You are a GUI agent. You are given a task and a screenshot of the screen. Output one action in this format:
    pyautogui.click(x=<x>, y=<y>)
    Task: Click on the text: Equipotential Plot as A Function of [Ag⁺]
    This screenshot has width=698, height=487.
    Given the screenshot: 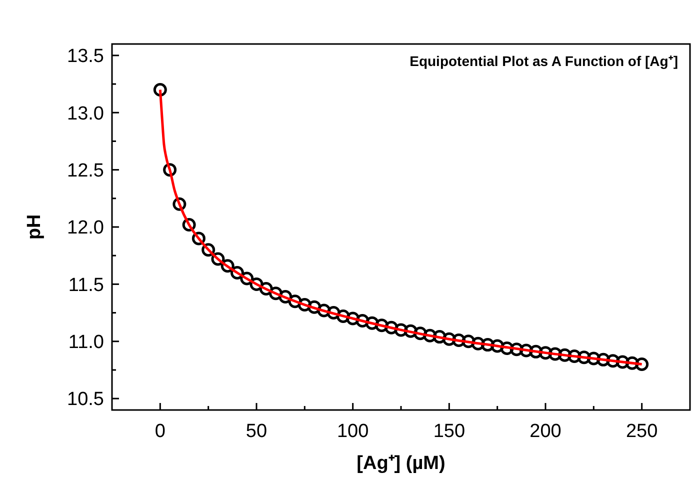 What is the action you would take?
    pyautogui.click(x=544, y=61)
    